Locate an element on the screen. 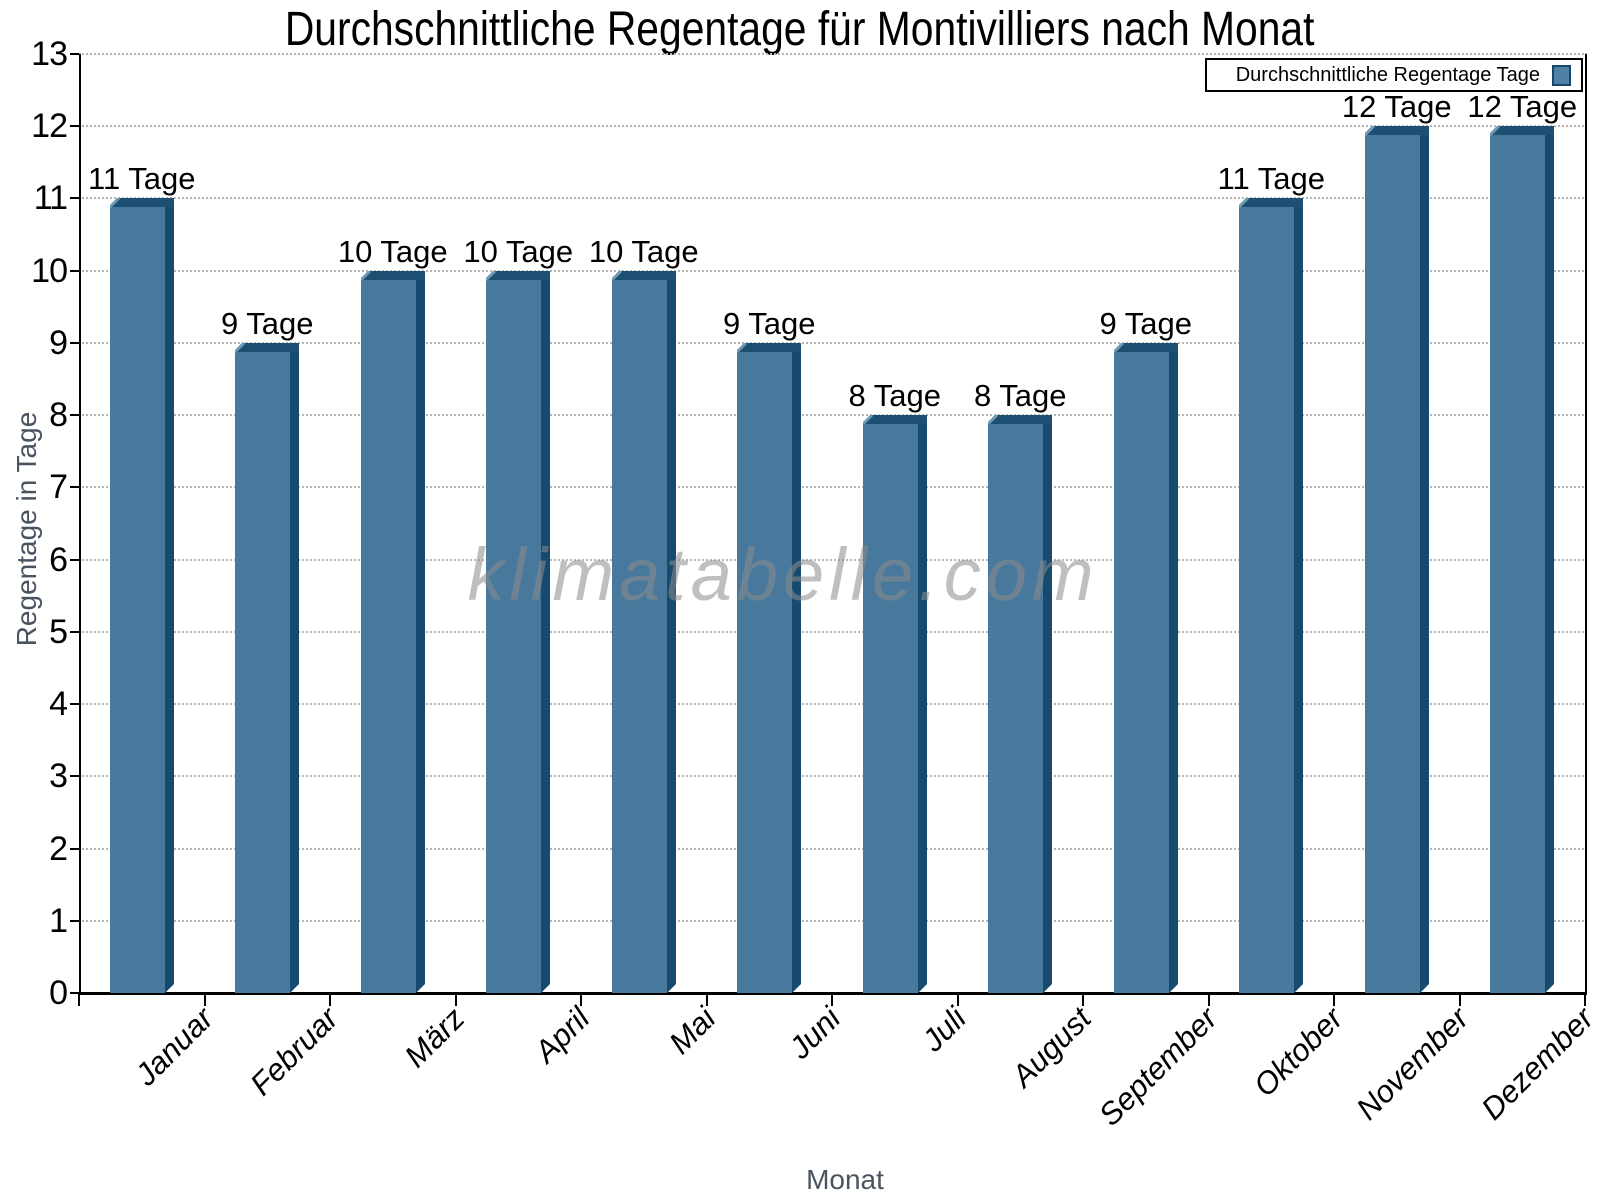 This screenshot has height=1200, width=1600. gridline-y7 is located at coordinates (833, 487).